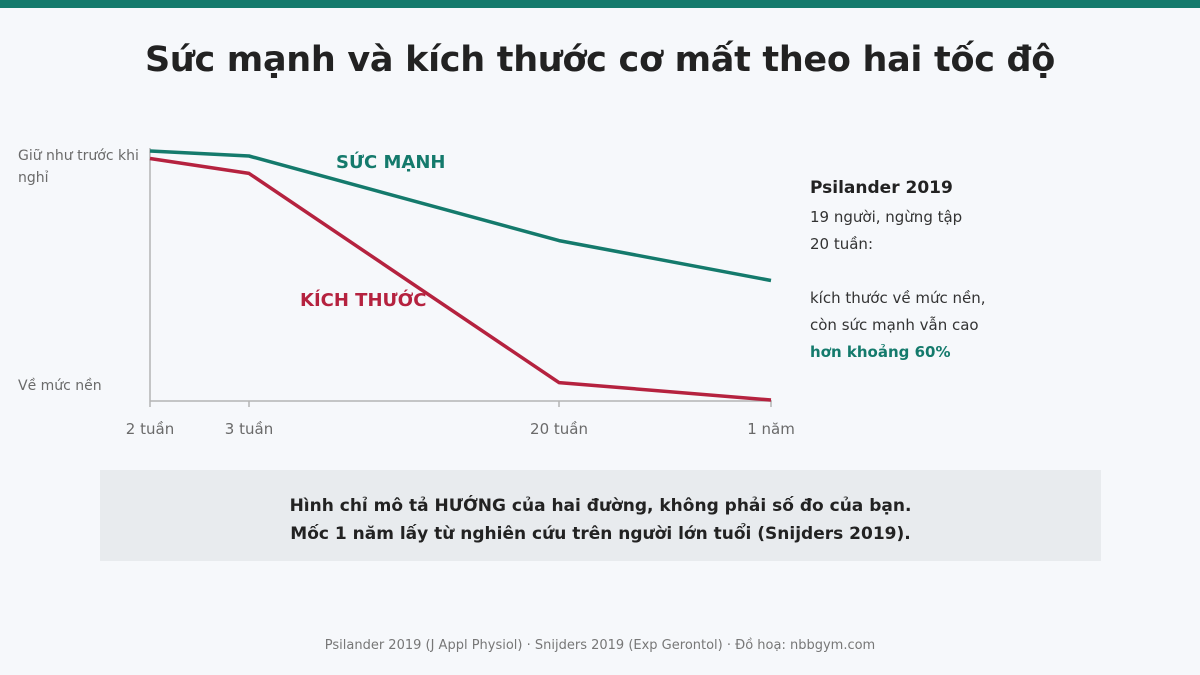 The height and width of the screenshot is (675, 1200). Describe the element at coordinates (898, 298) in the screenshot. I see `note-line: kích thước về mức nền,` at that location.